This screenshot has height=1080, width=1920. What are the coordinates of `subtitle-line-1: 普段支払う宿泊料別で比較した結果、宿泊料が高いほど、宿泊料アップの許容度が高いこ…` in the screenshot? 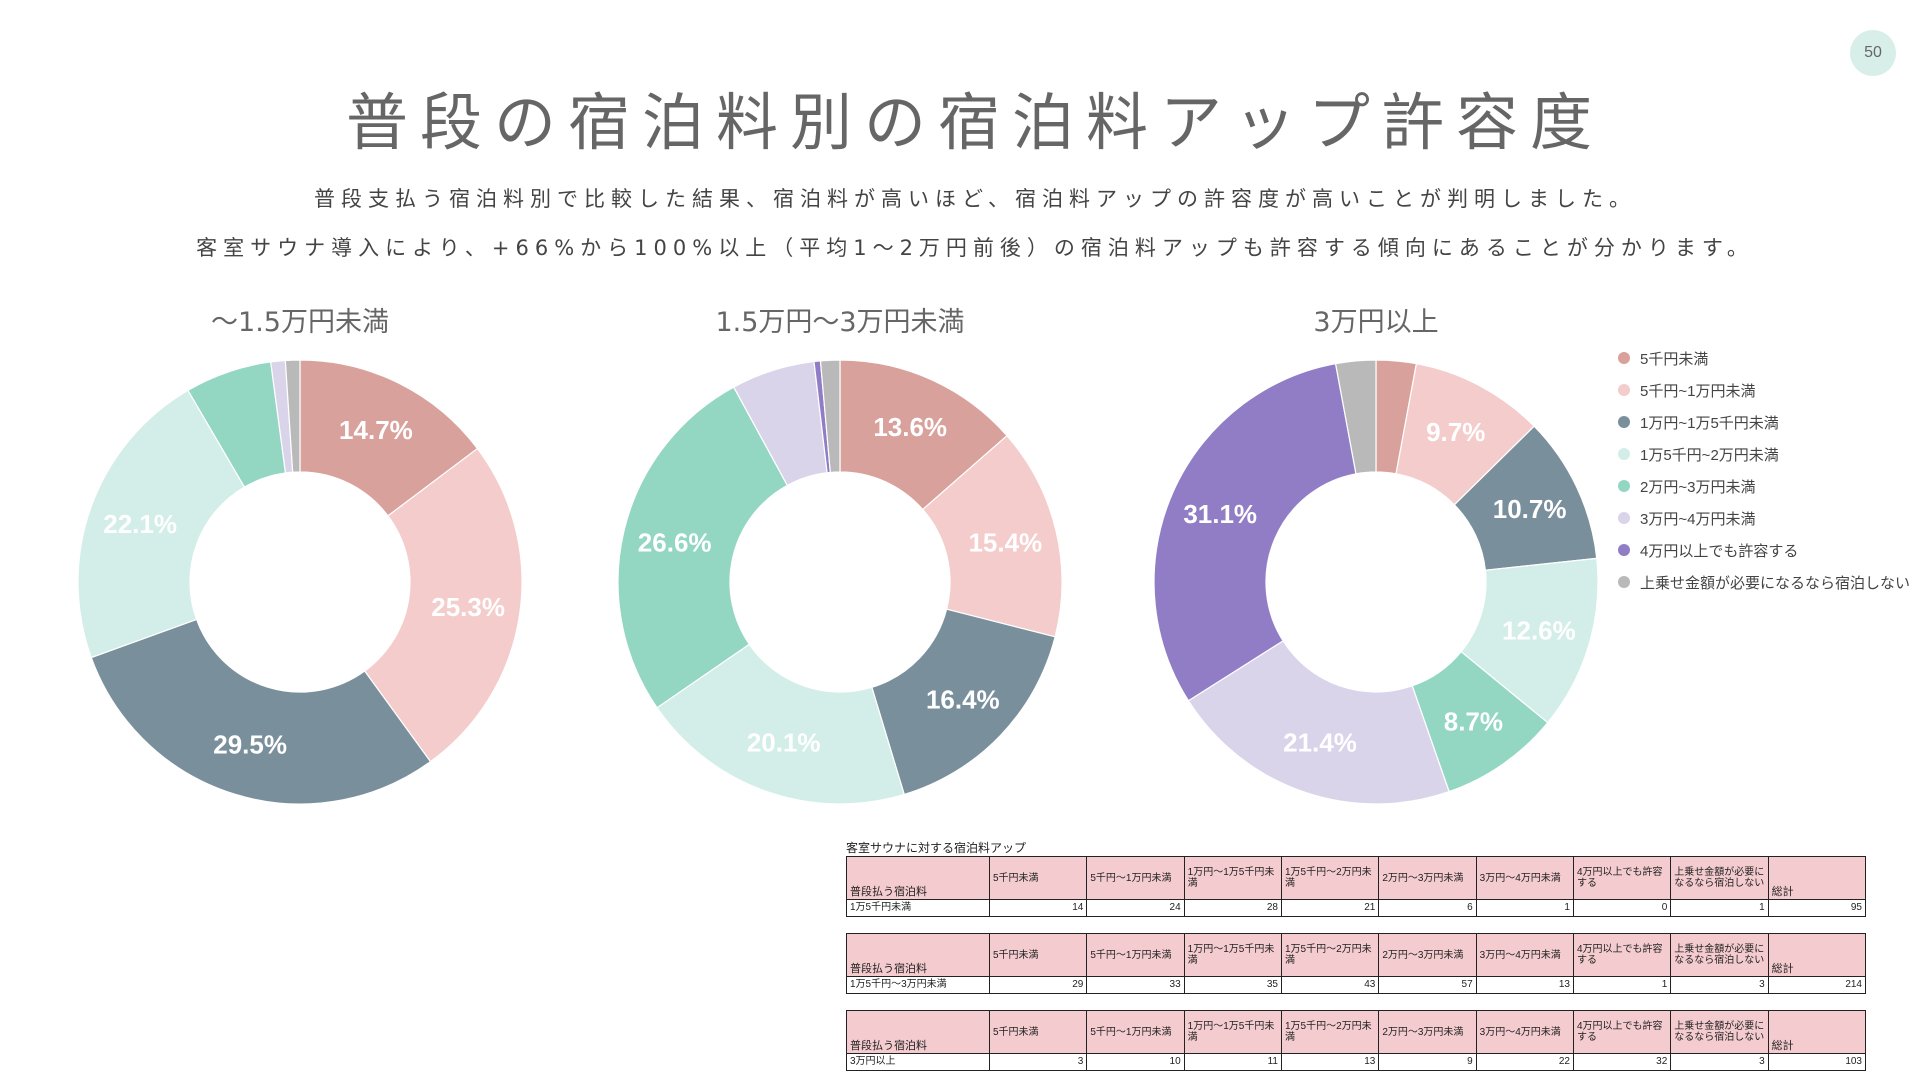 It's located at (975, 199).